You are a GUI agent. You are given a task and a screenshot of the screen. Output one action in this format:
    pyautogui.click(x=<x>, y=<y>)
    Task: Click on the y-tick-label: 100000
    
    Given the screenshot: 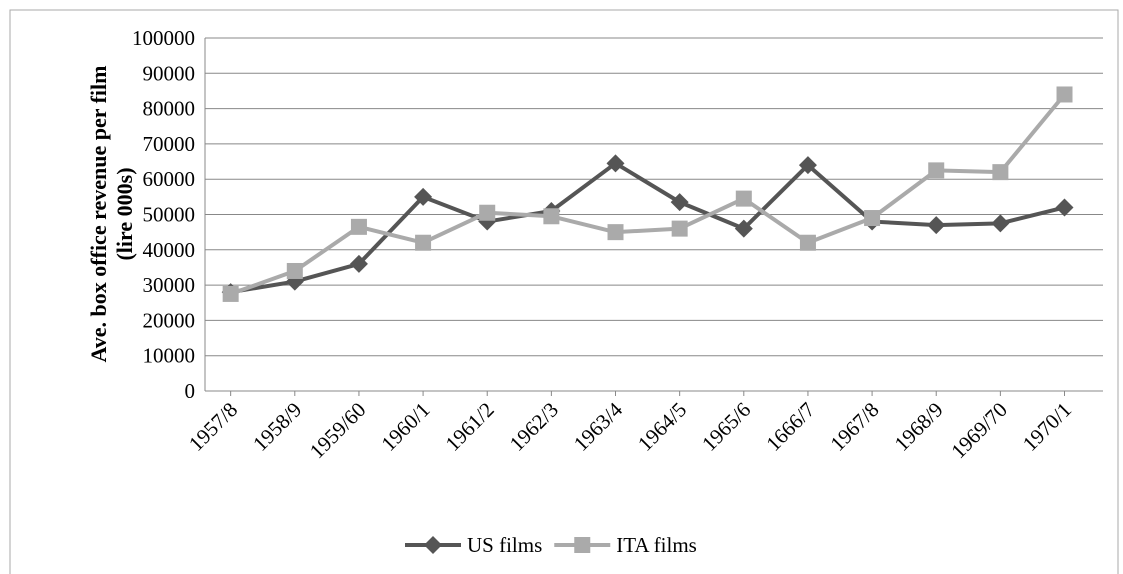 What is the action you would take?
    pyautogui.click(x=163, y=38)
    